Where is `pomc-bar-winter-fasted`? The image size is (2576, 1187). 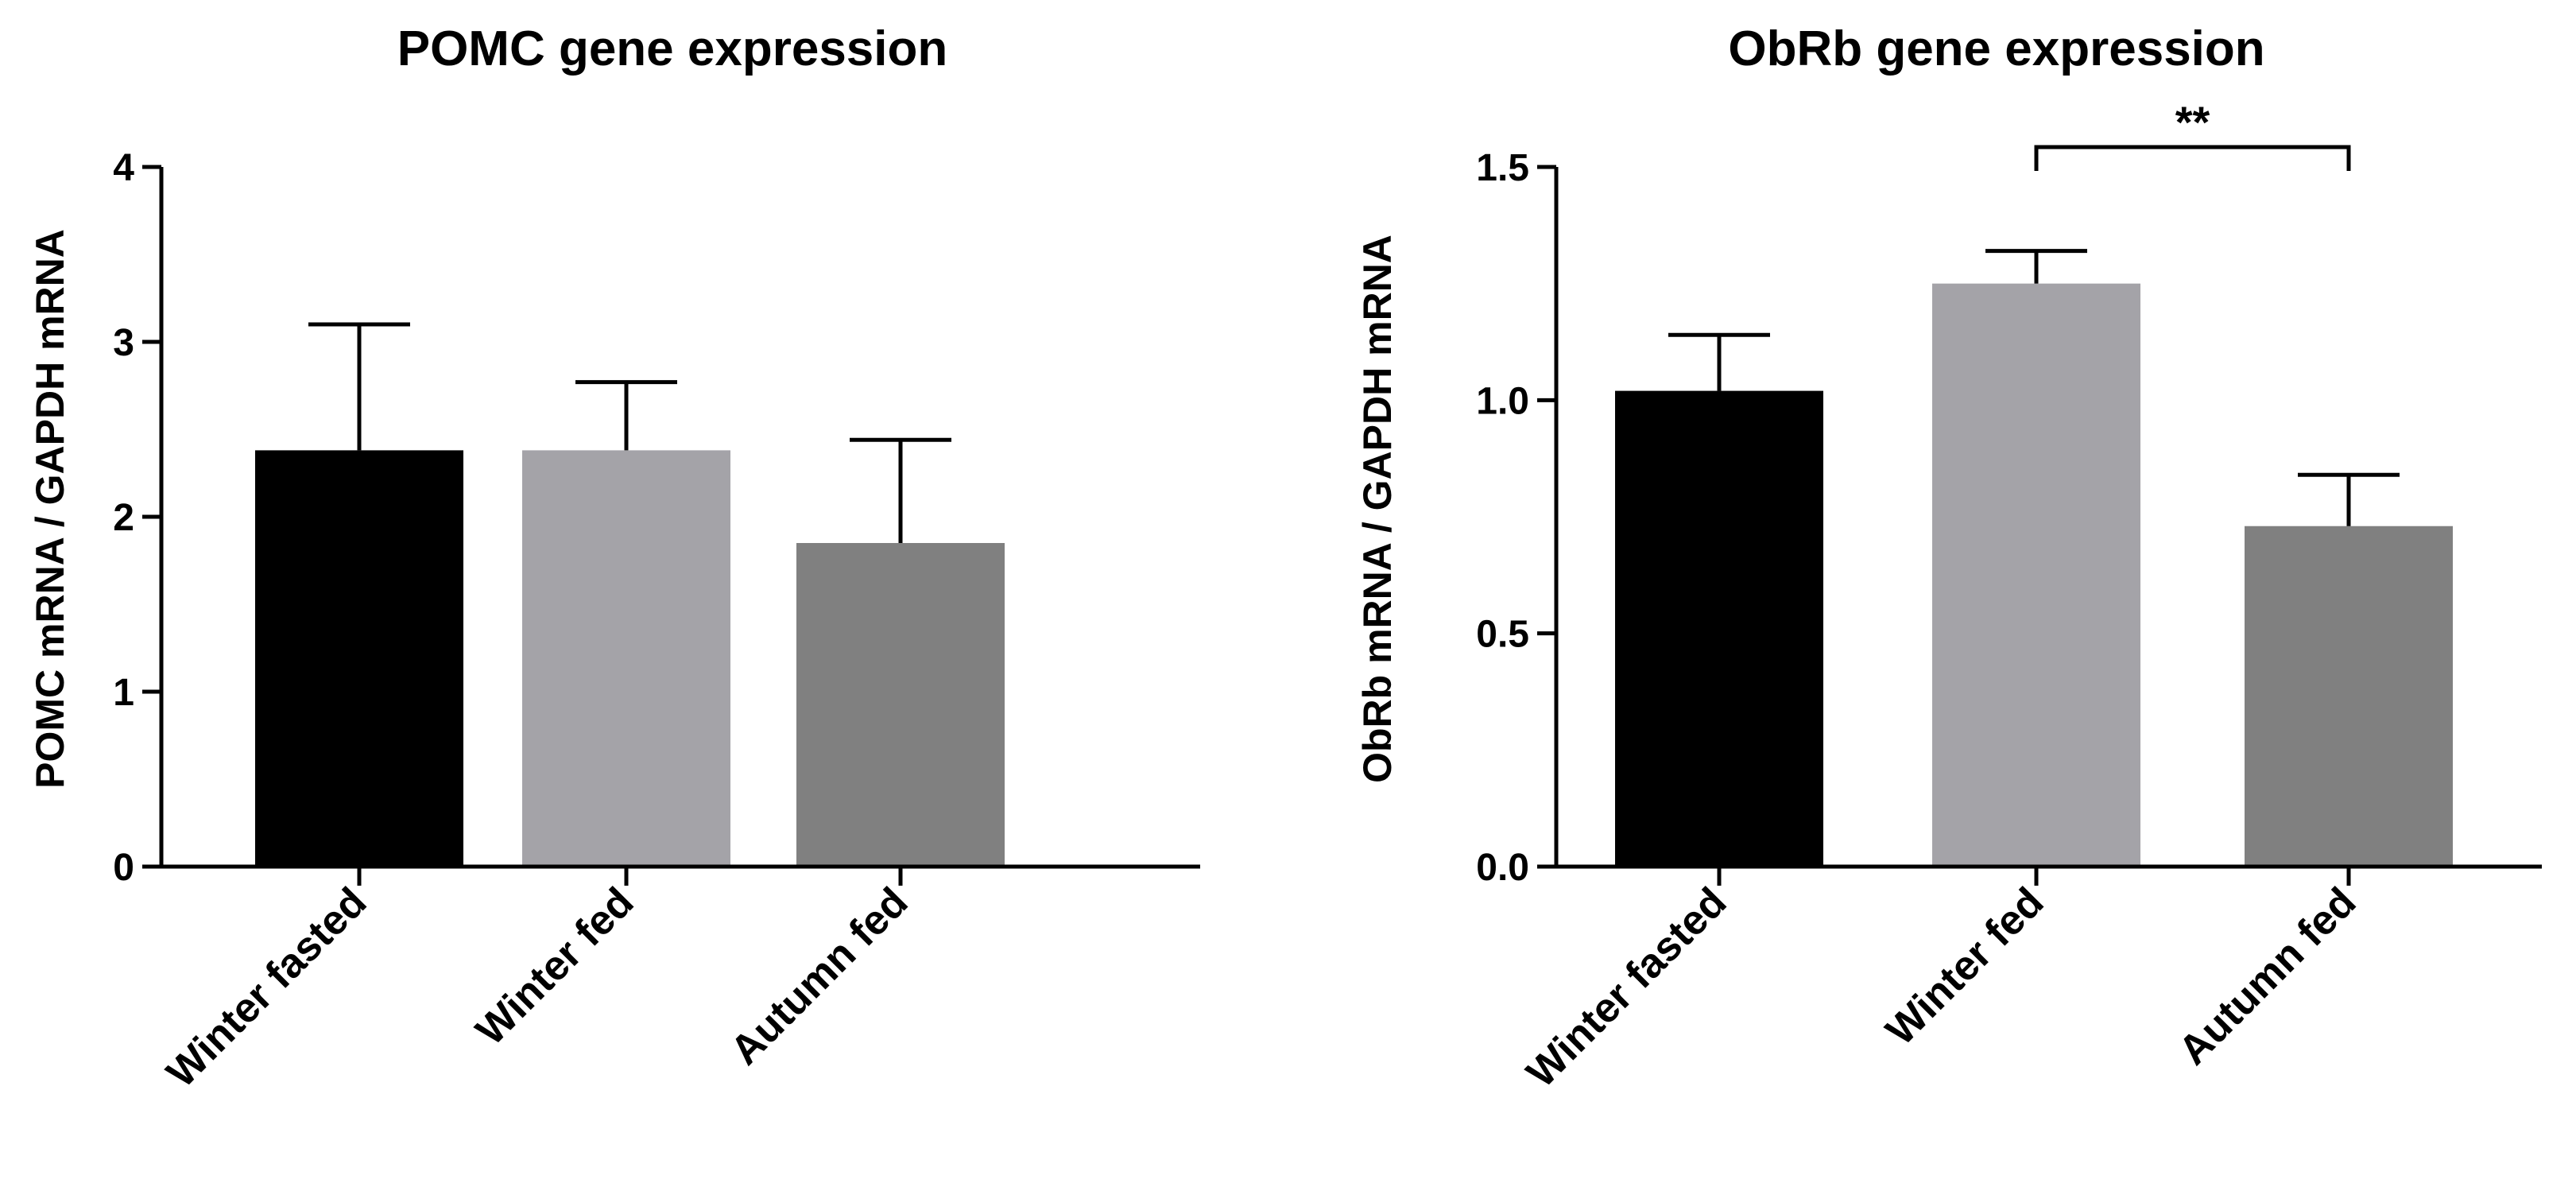 pomc-bar-winter-fasted is located at coordinates (359, 659).